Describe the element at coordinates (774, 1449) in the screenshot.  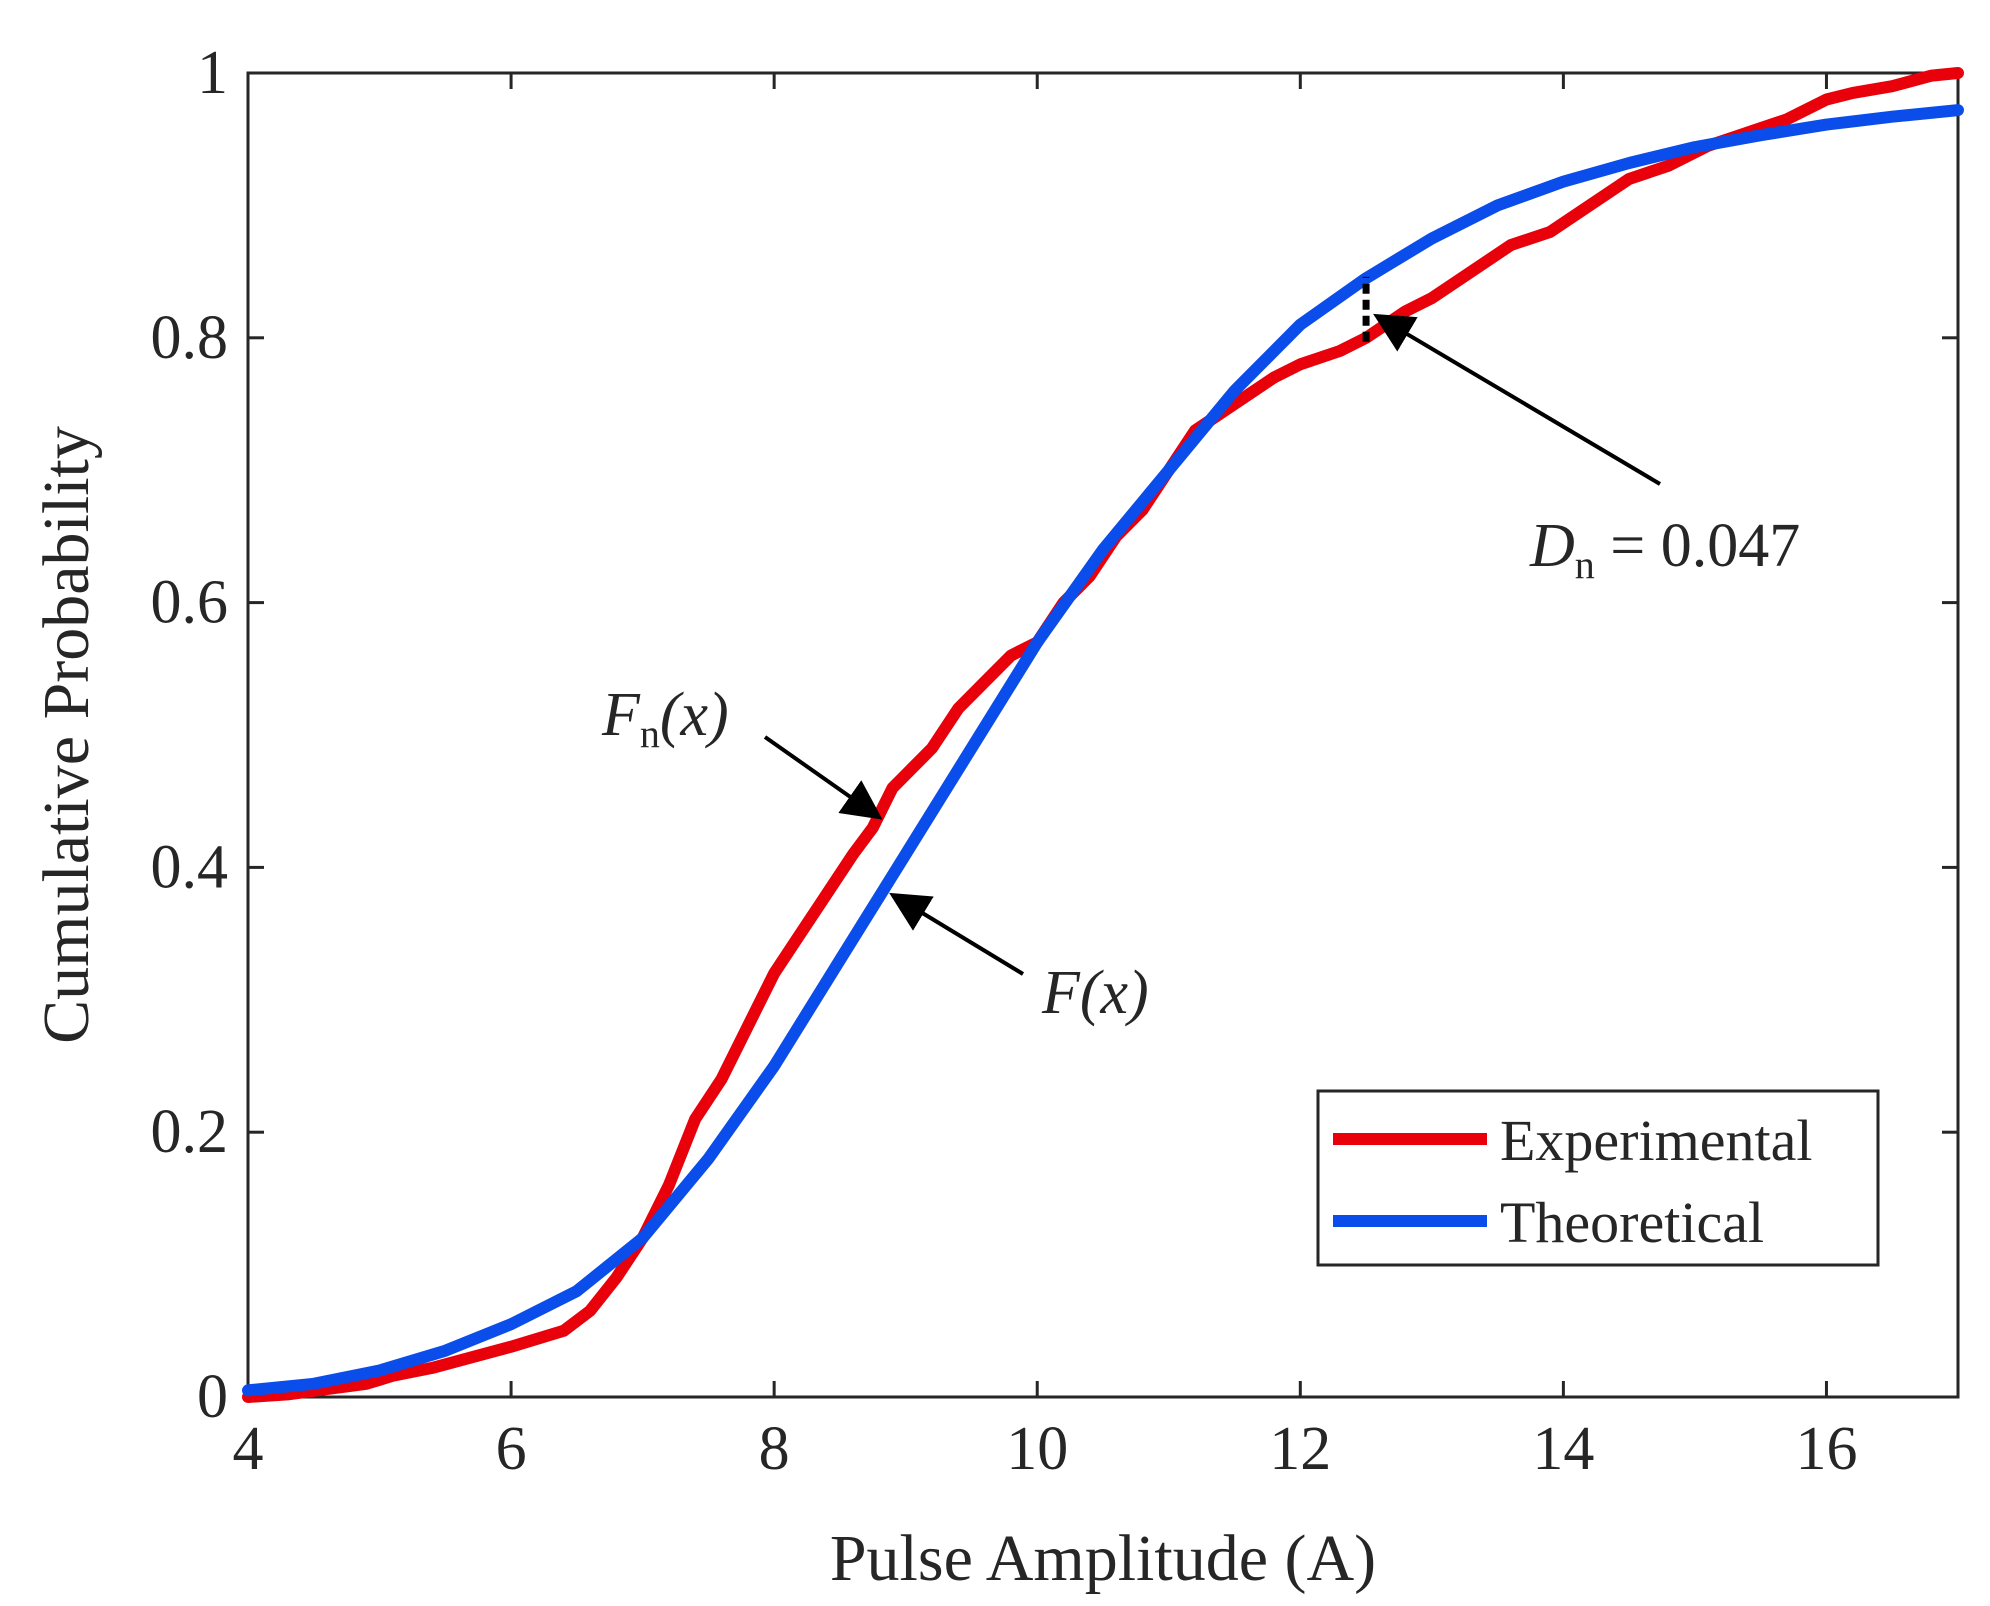
I see `x-tick-label: 8` at that location.